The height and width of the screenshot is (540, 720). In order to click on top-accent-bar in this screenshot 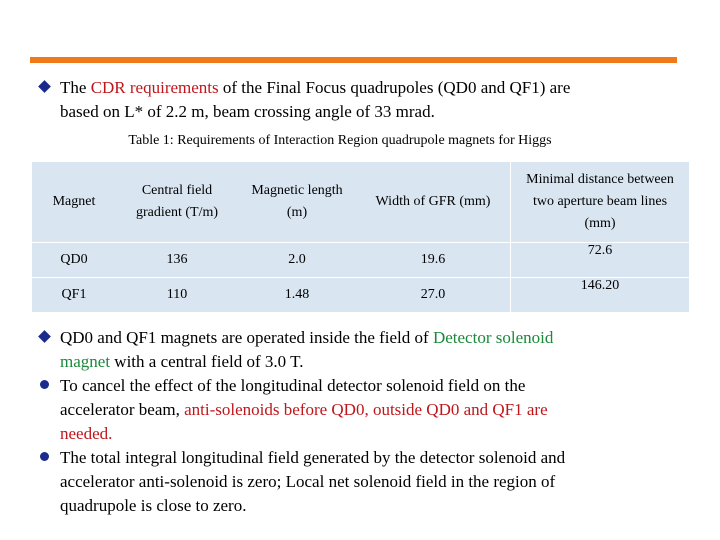, I will do `click(353, 60)`.